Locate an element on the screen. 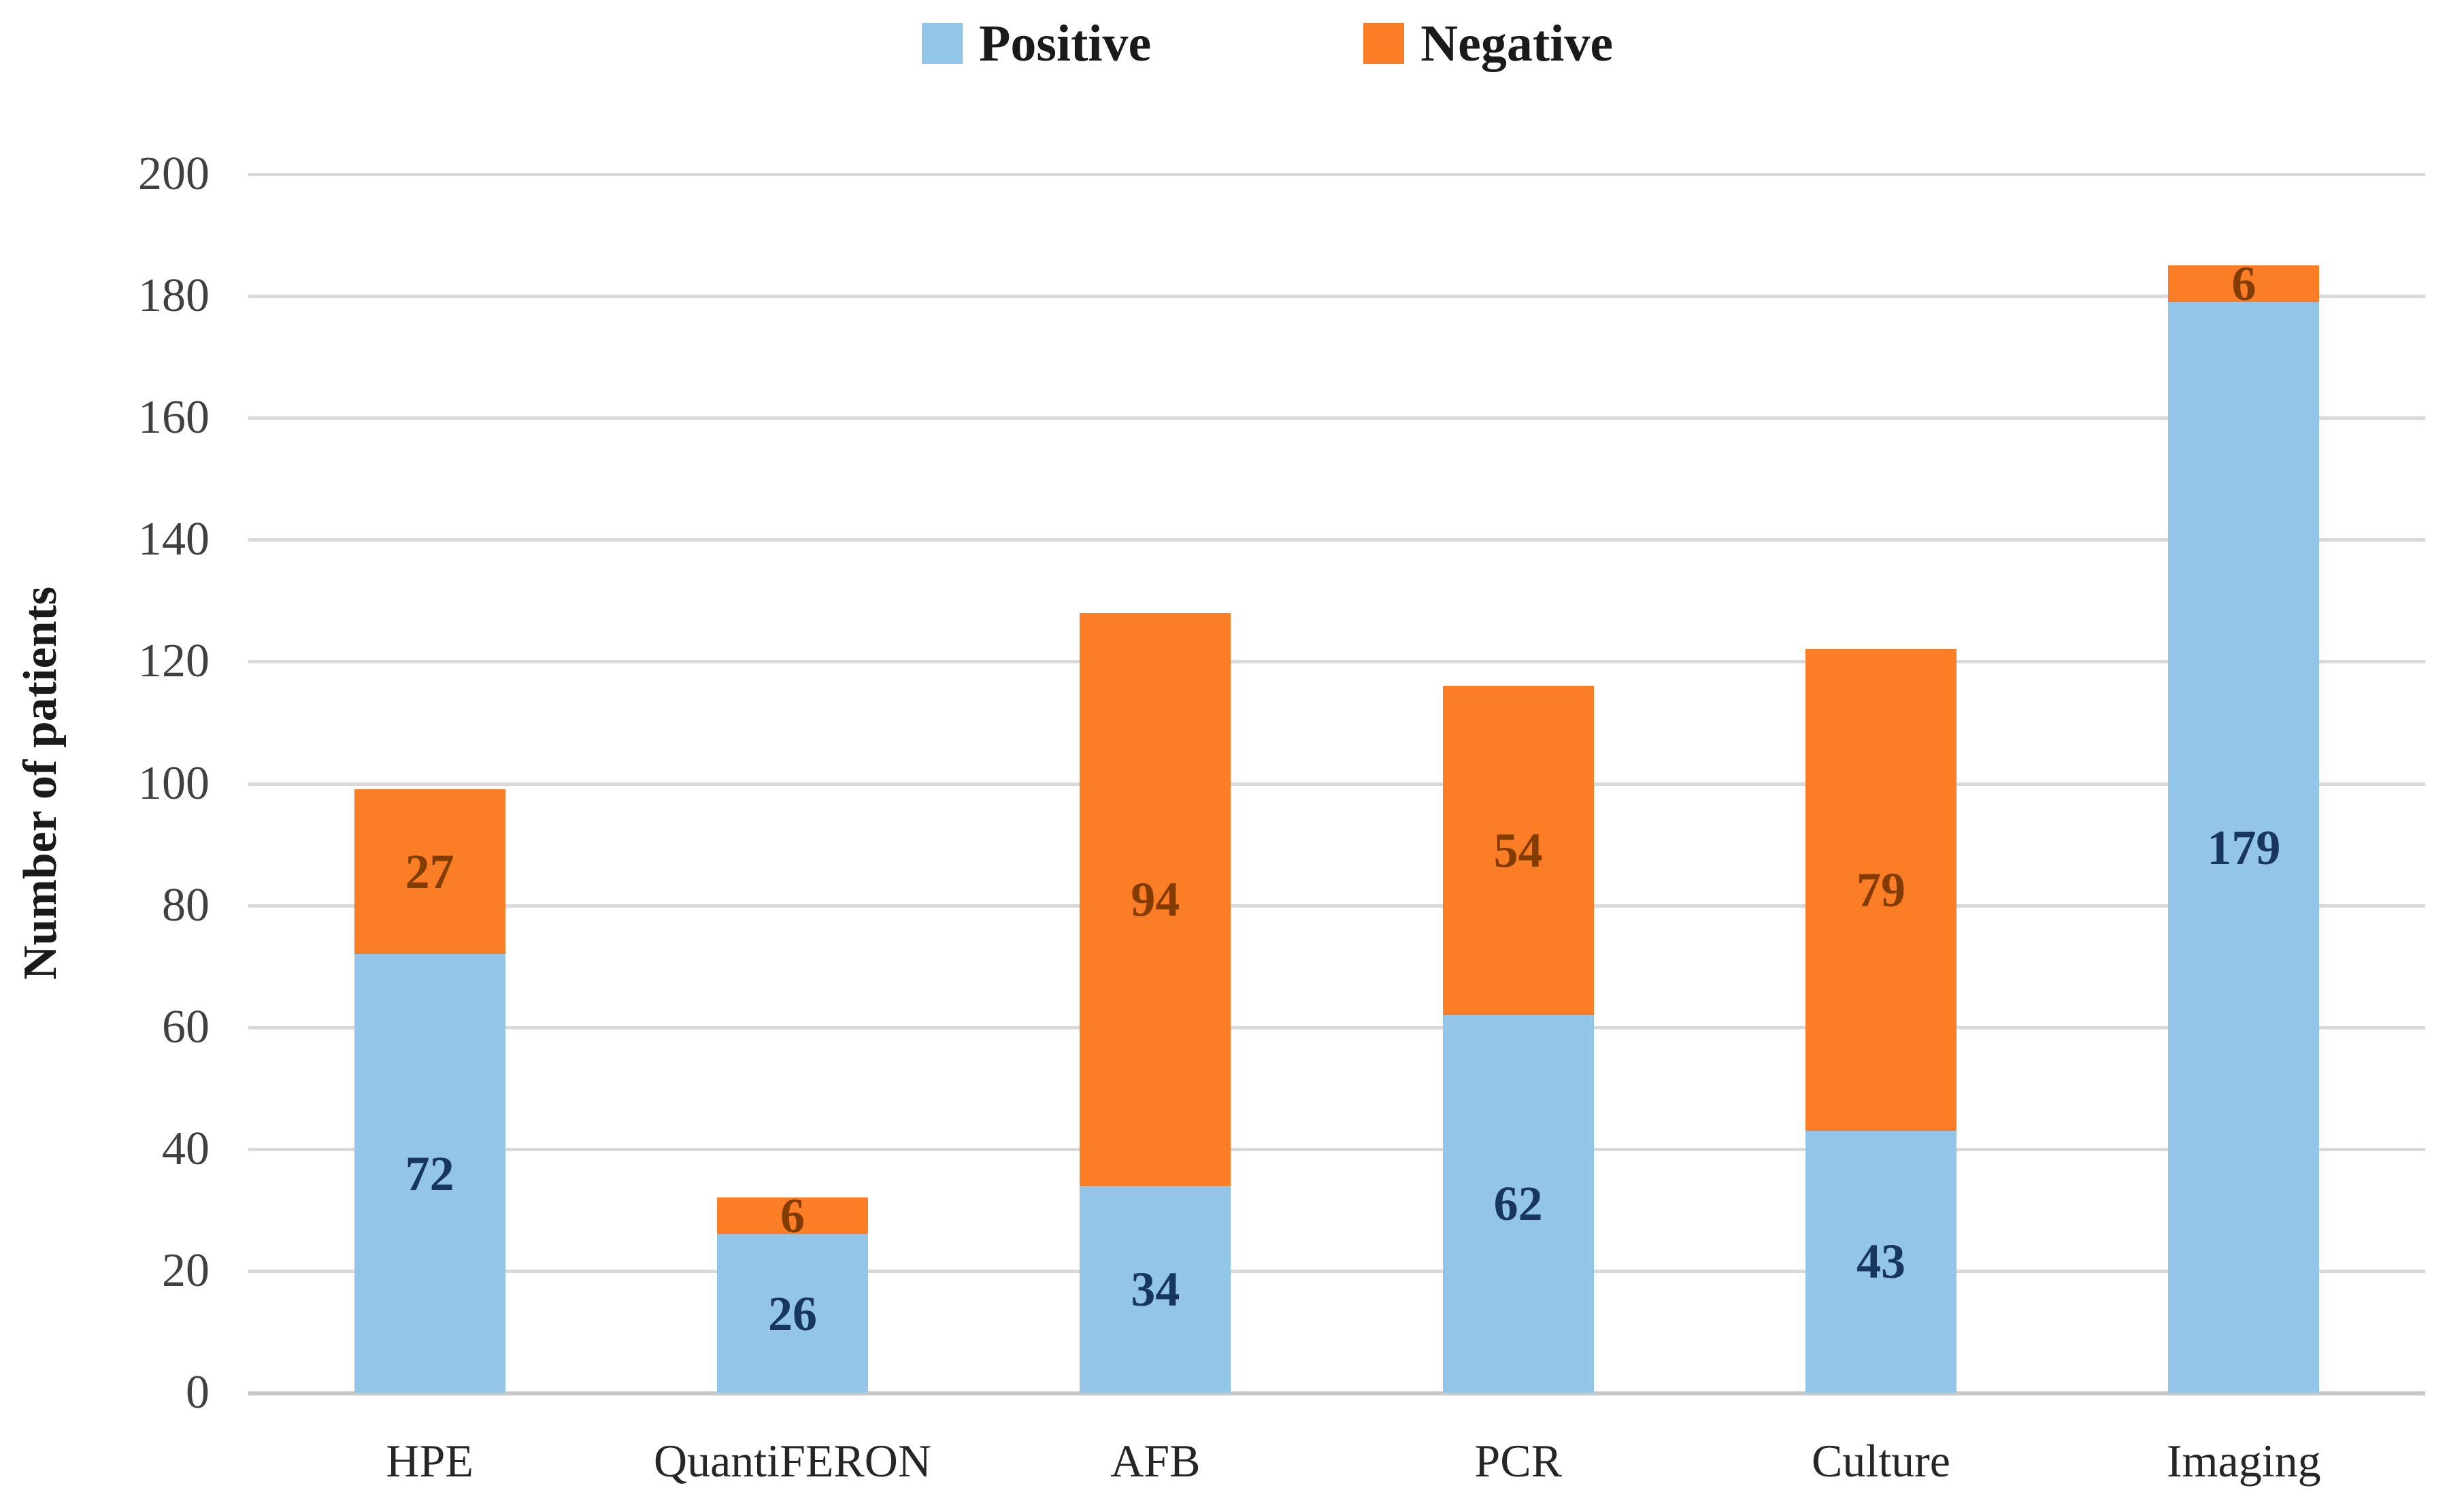 The height and width of the screenshot is (1505, 2464). legend-swatch-negative-icon is located at coordinates (1384, 43).